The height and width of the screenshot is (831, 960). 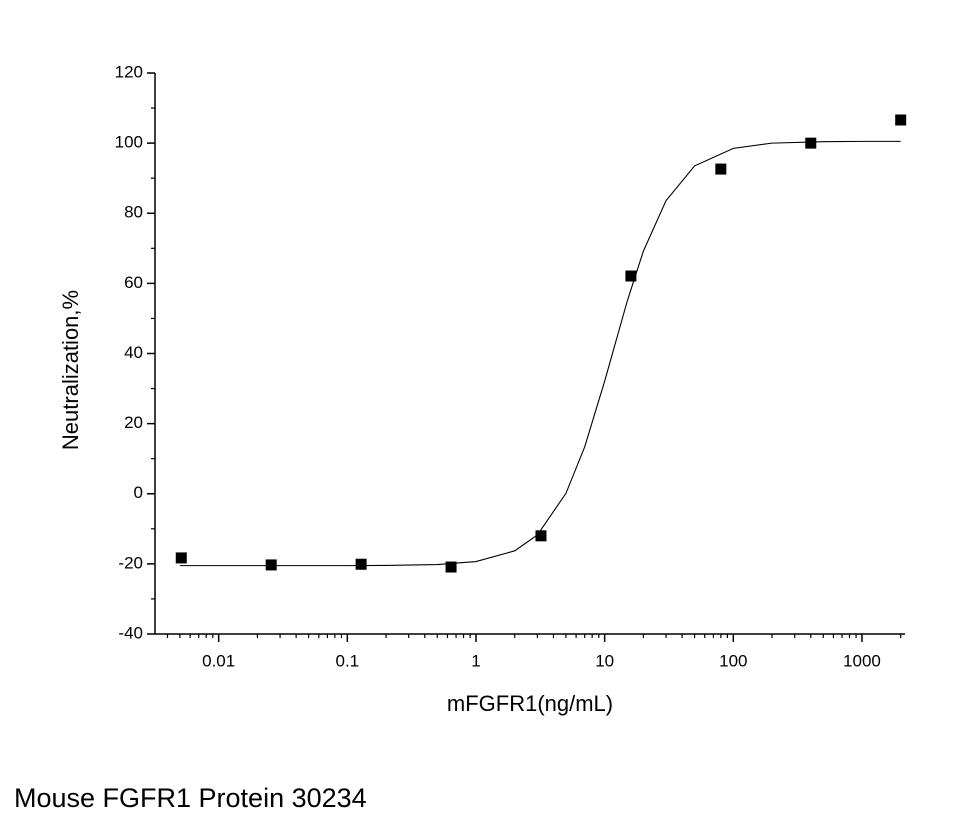 I want to click on x-axis-label: mFGFR1(ng/mL), so click(x=530, y=703).